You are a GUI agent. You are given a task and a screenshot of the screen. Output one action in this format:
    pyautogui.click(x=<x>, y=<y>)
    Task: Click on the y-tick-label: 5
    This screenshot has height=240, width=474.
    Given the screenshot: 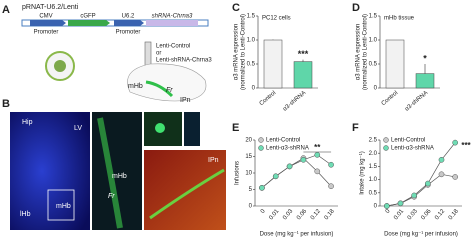 What is the action you would take?
    pyautogui.click(x=251, y=190)
    